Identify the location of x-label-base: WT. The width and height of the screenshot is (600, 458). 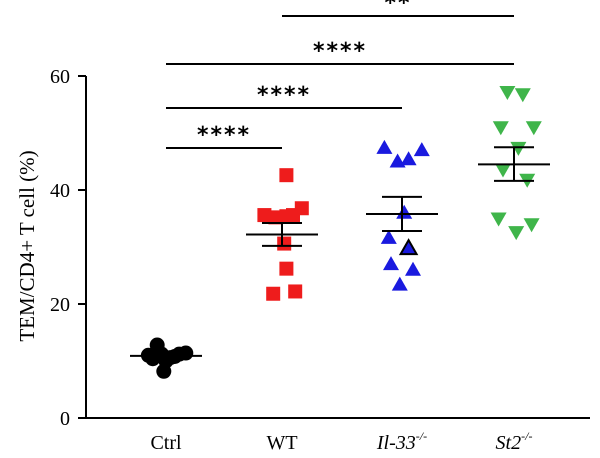
(281, 443).